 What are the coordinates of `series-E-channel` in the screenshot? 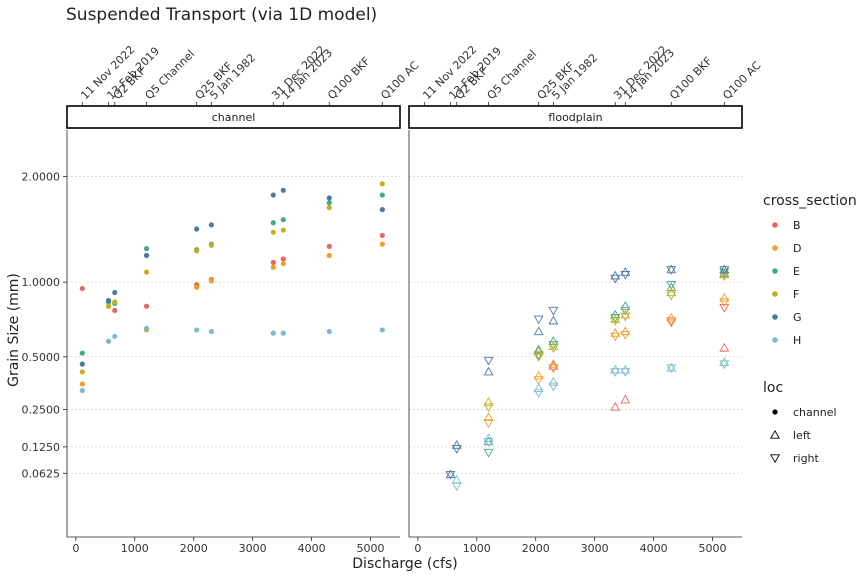 It's located at (232, 274).